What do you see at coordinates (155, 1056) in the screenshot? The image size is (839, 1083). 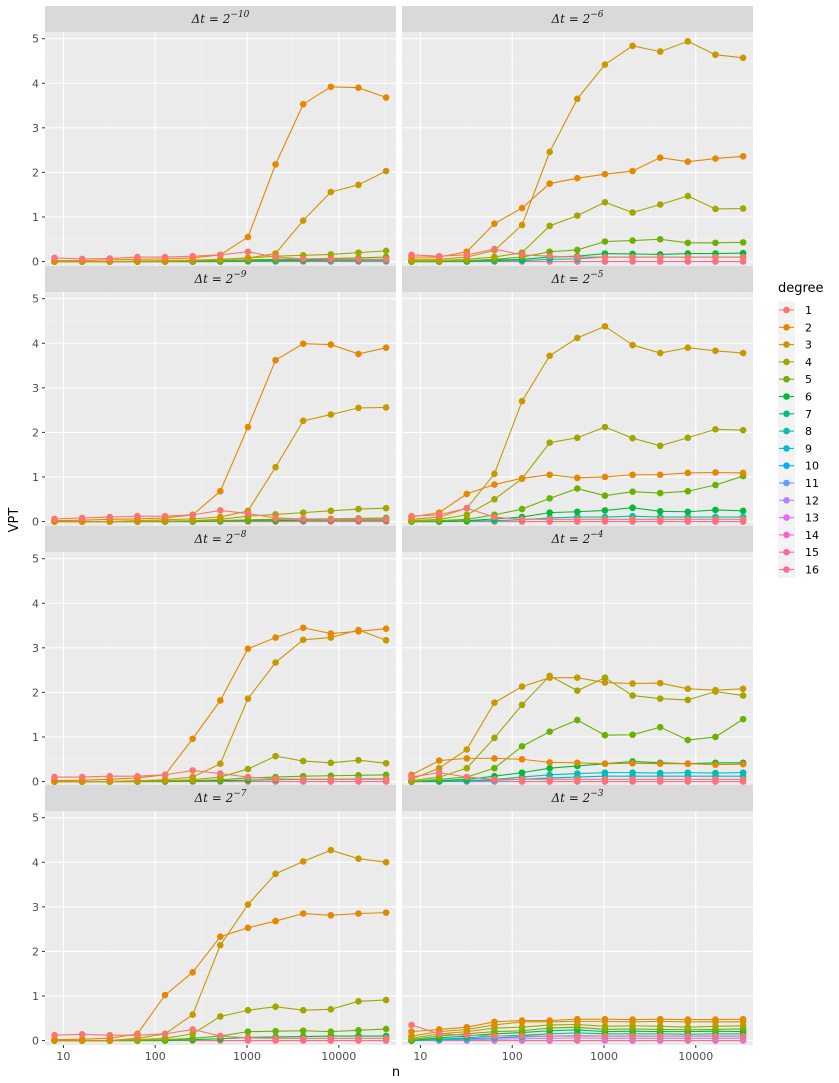 I see `x-tick-label: 100` at bounding box center [155, 1056].